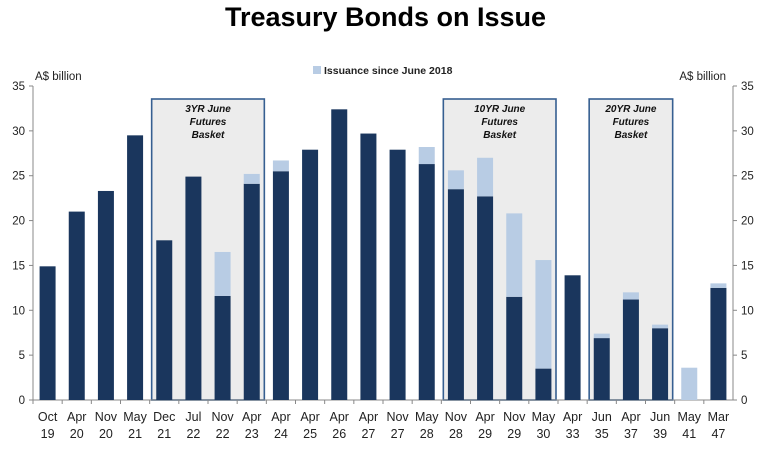 Image resolution: width=771 pixels, height=451 pixels. Describe the element at coordinates (164, 417) in the screenshot. I see `x-tick-label-month: Dec` at that location.